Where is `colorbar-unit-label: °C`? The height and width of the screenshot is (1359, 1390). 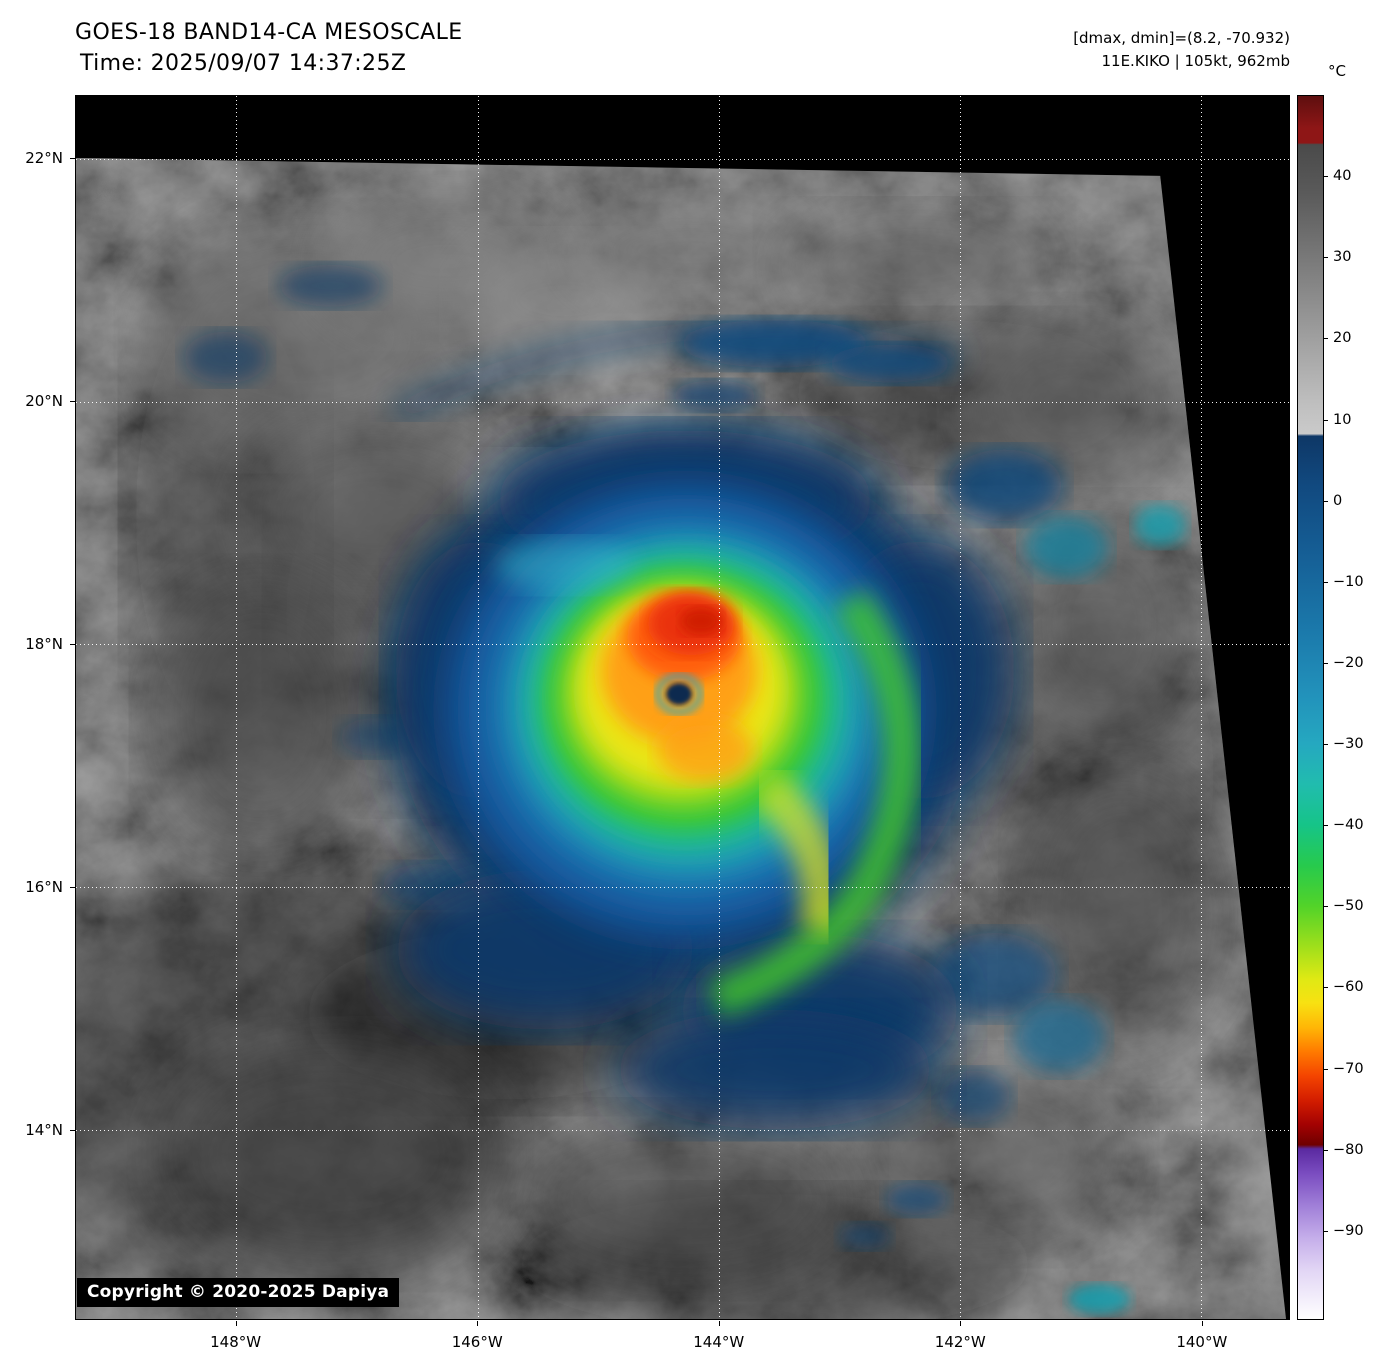
colorbar-unit-label: °C is located at coordinates (1337, 71).